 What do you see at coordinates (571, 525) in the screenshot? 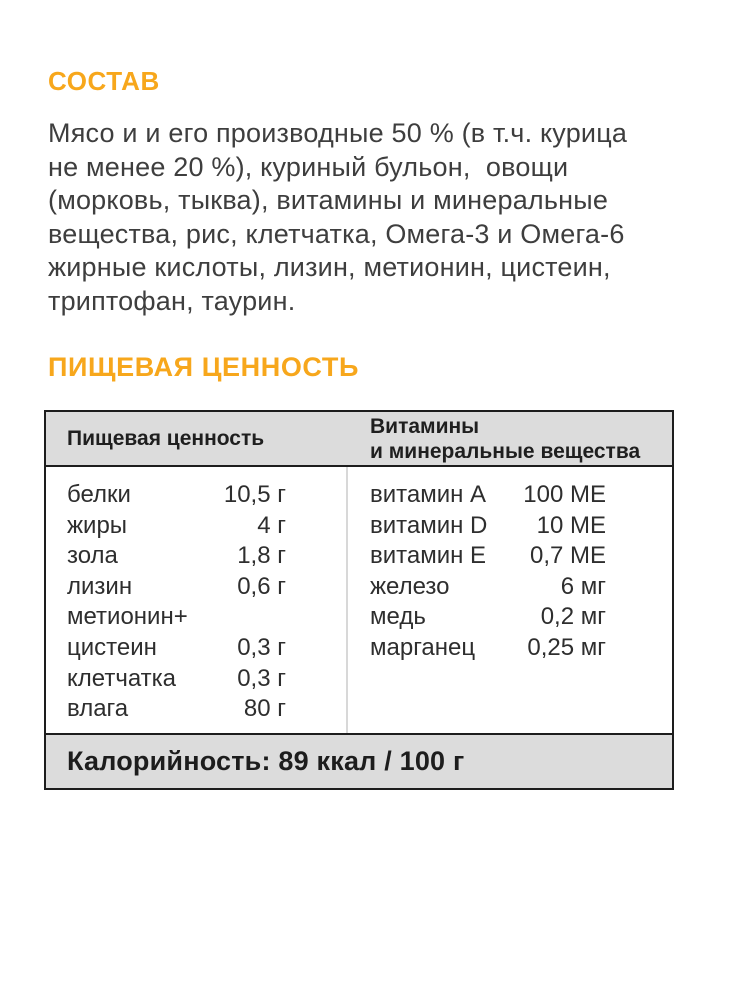
I see `vitamin-value: 10 МЕ` at bounding box center [571, 525].